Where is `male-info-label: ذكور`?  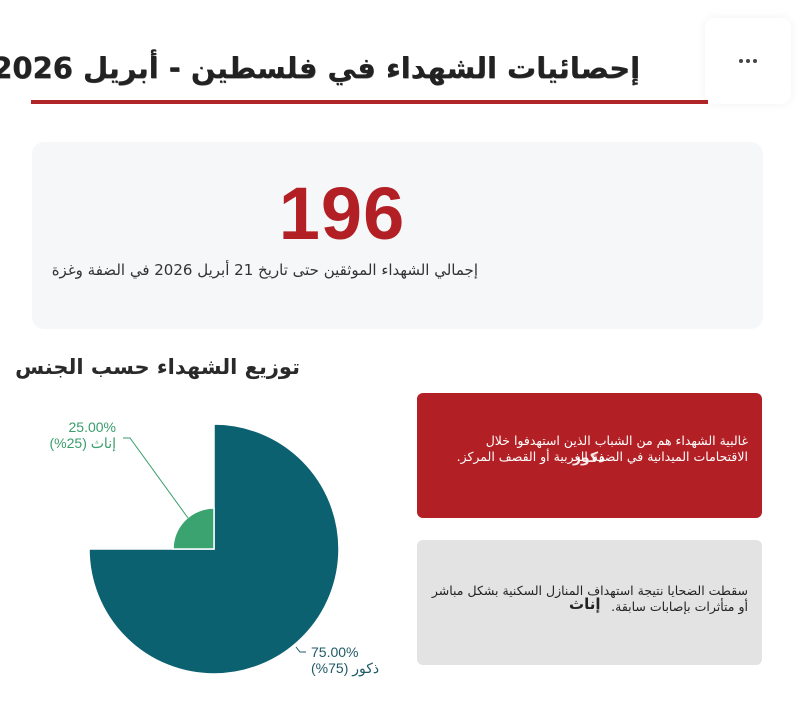 male-info-label: ذكور is located at coordinates (589, 458).